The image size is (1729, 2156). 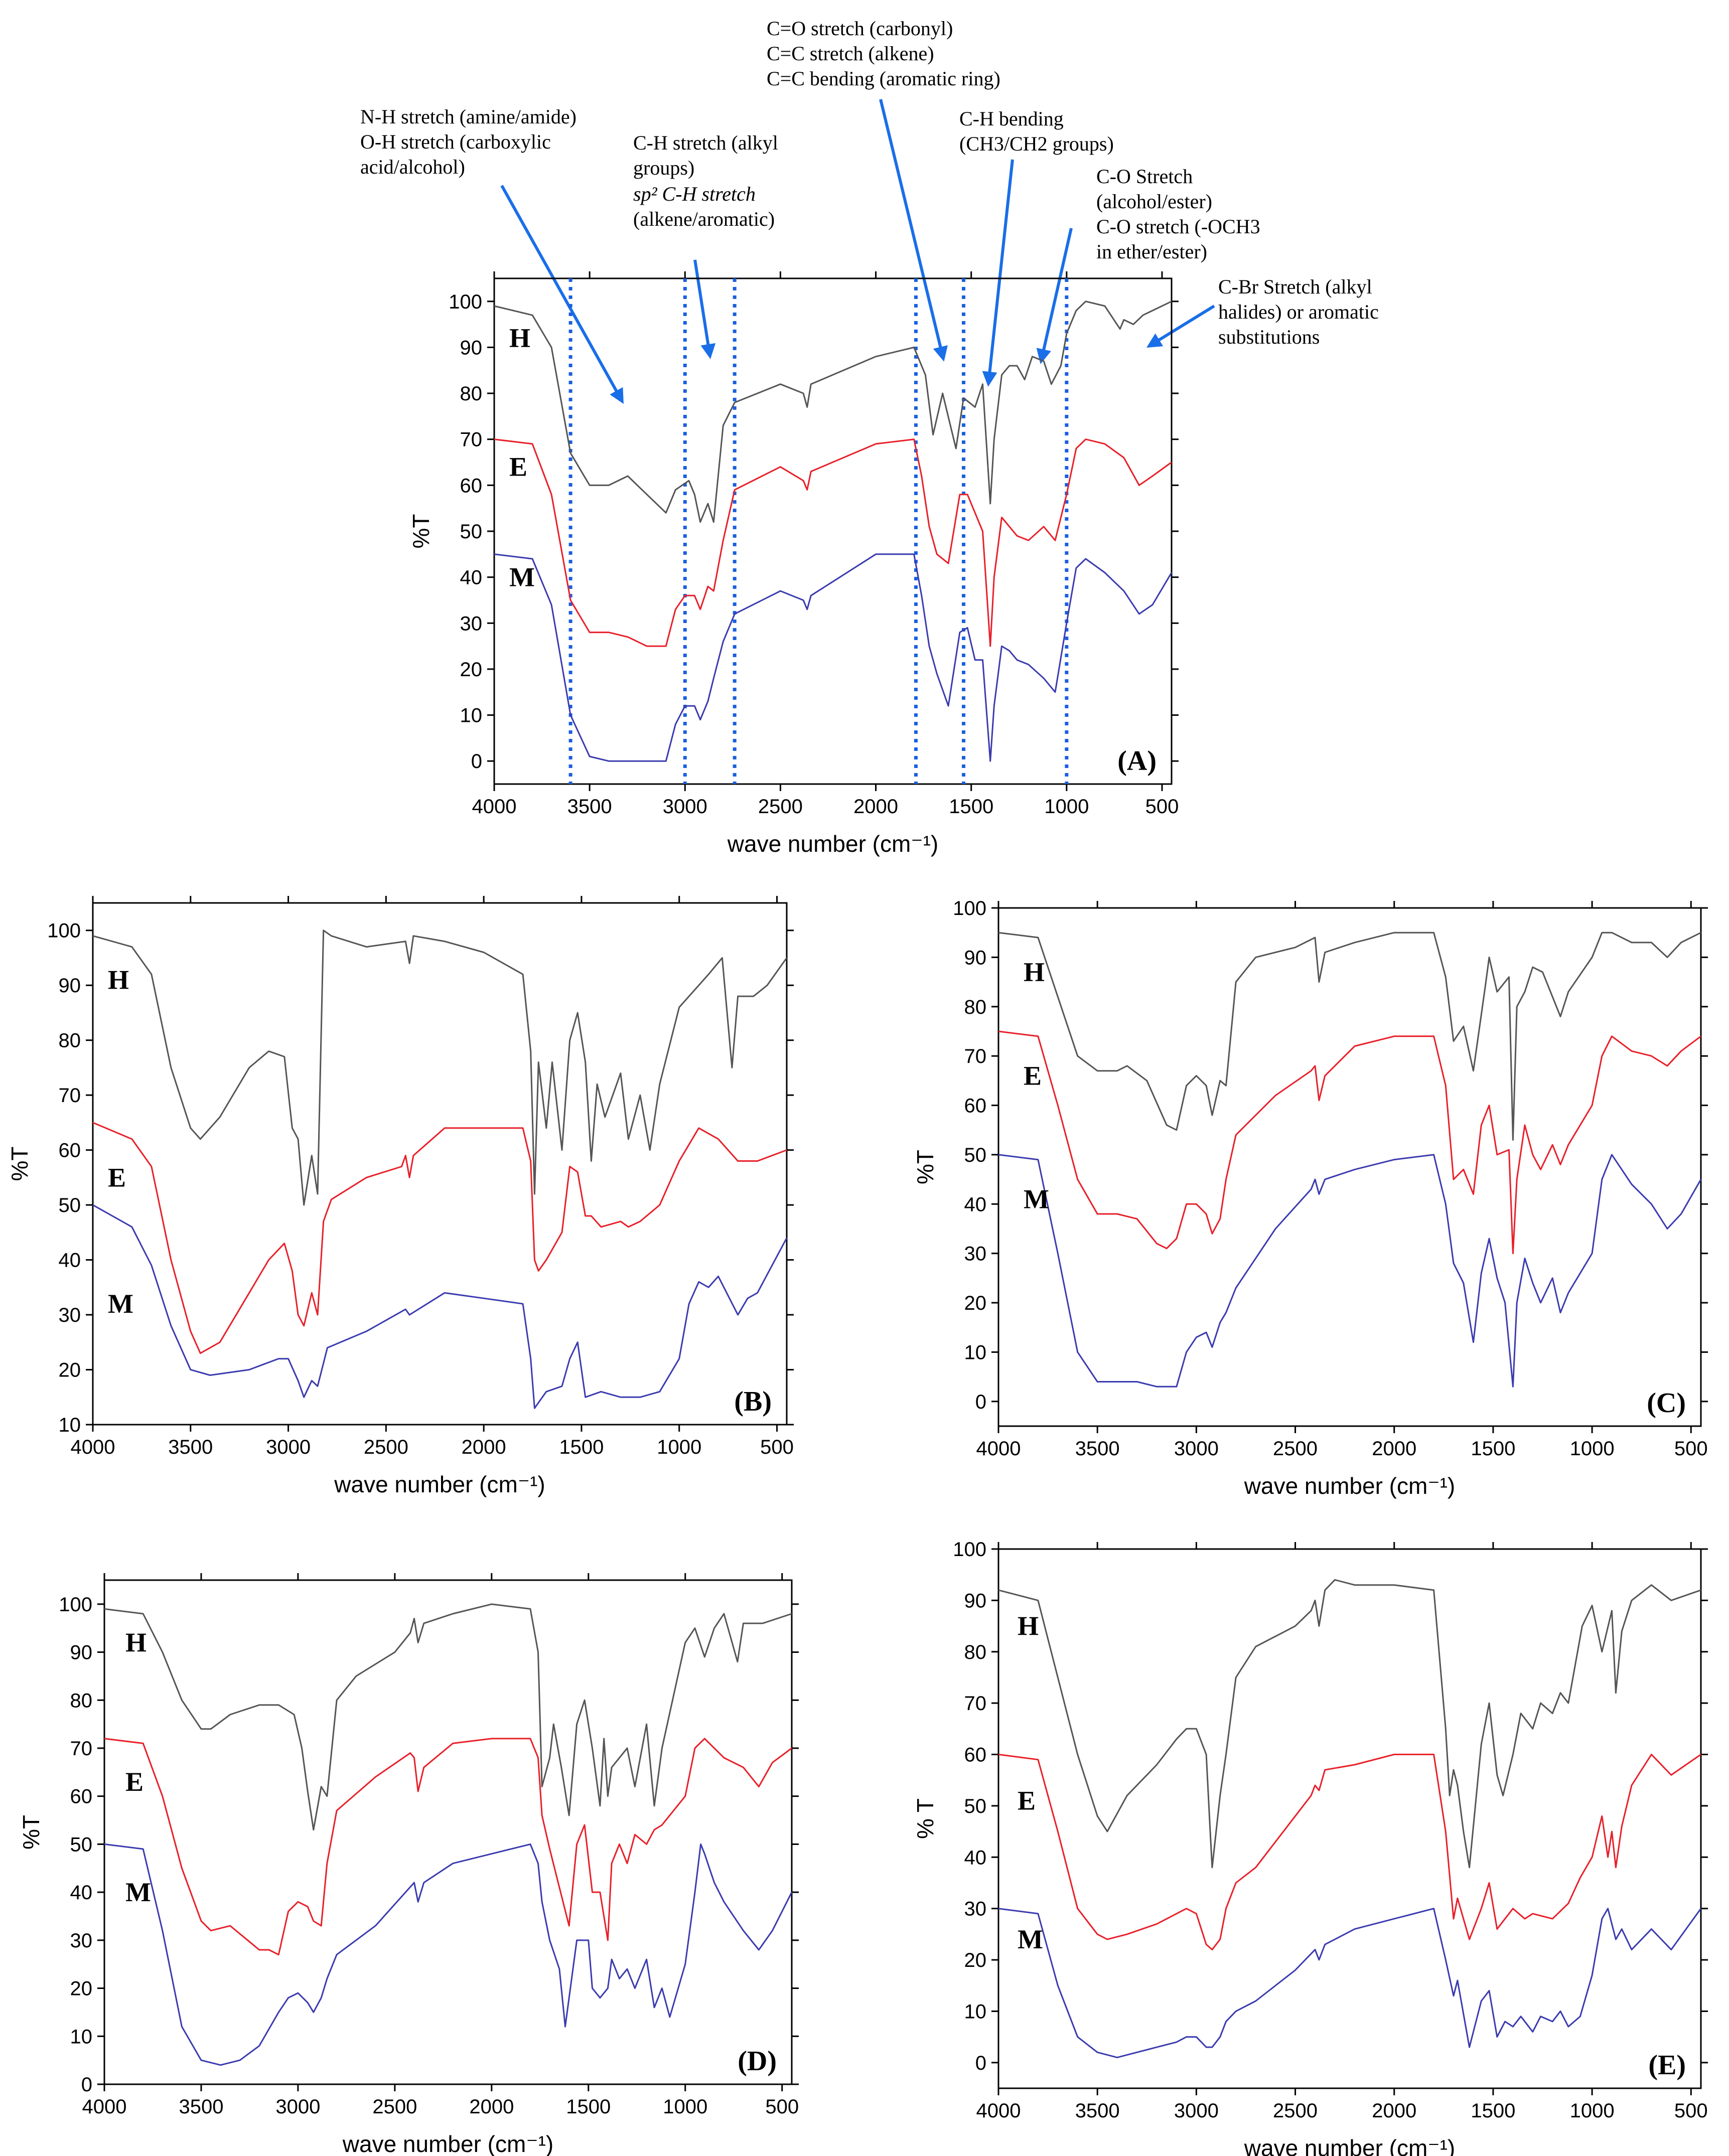 I want to click on annotation-line: C=C stretch (alkene), so click(x=850, y=53).